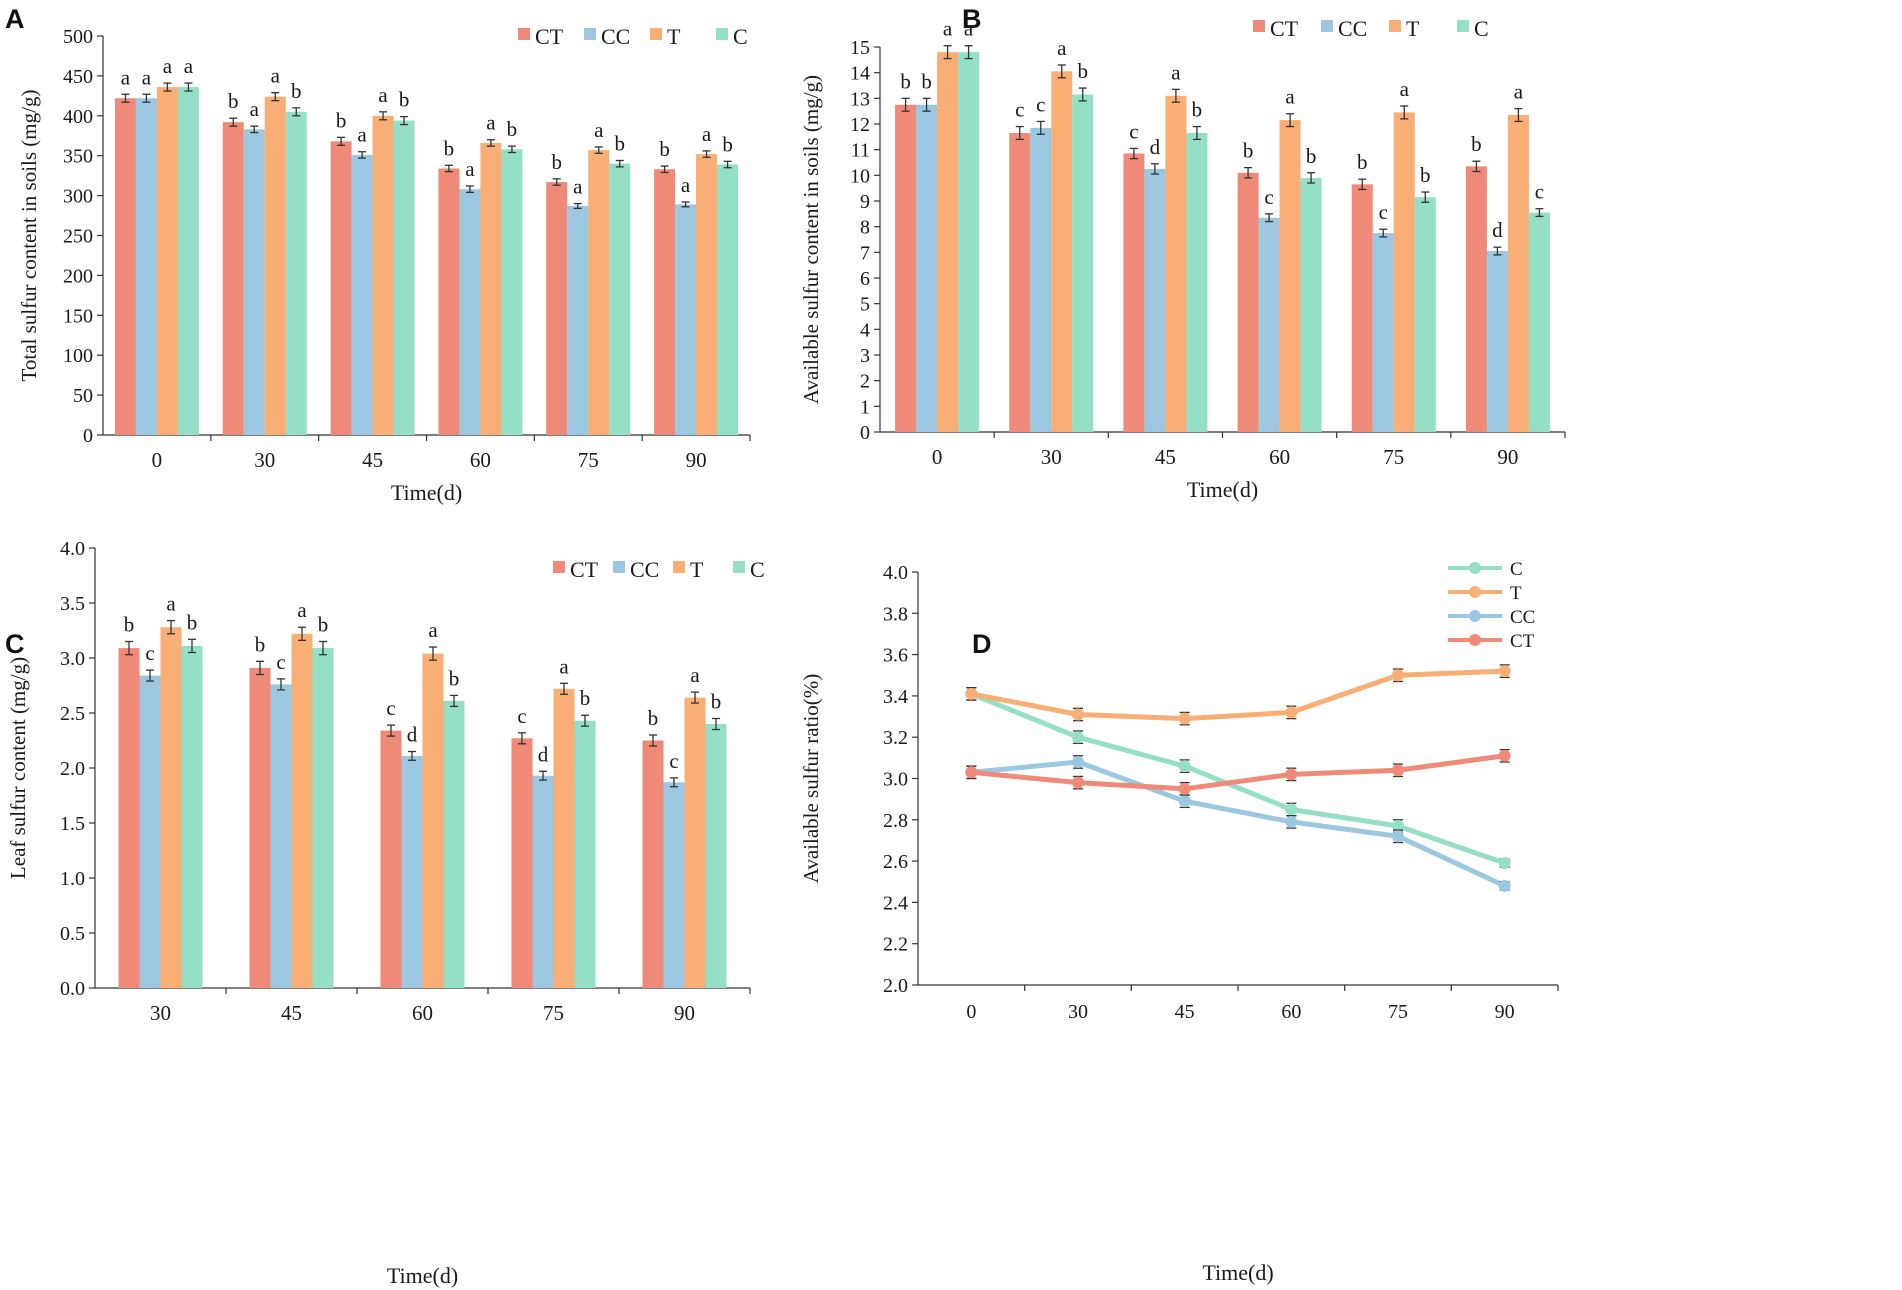 Image resolution: width=1902 pixels, height=1290 pixels. Describe the element at coordinates (78, 276) in the screenshot. I see `panel-a-y-tick-label: 200` at that location.